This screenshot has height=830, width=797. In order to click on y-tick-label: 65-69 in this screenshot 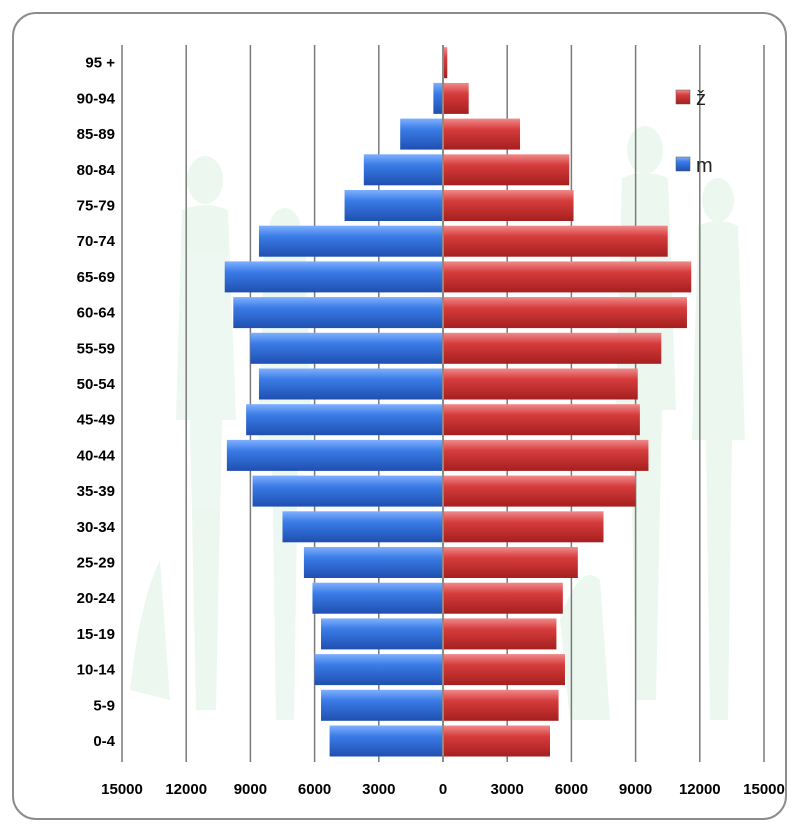, I will do `click(96, 277)`.